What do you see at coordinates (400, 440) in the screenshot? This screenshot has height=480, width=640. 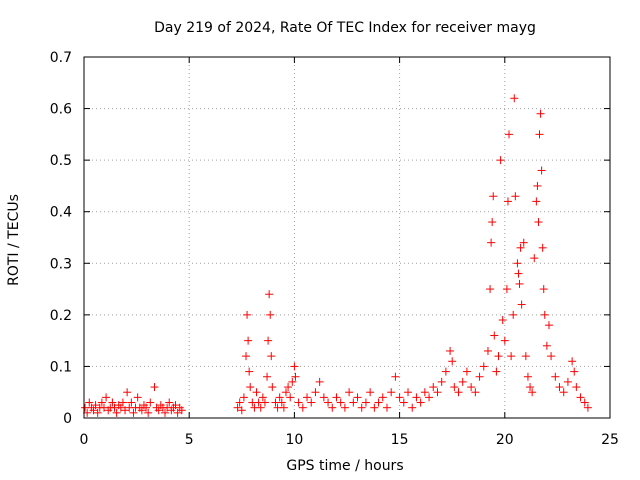 I see `x-tick-label: 15` at bounding box center [400, 440].